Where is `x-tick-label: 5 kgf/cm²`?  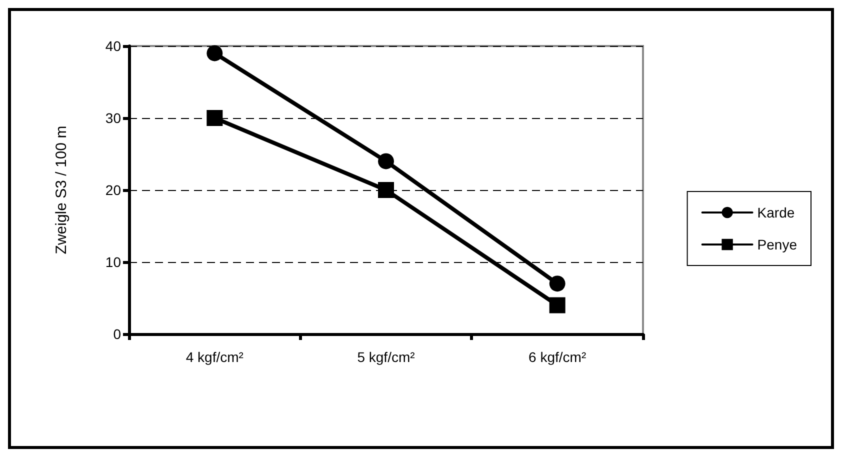
x-tick-label: 5 kgf/cm² is located at coordinates (386, 357).